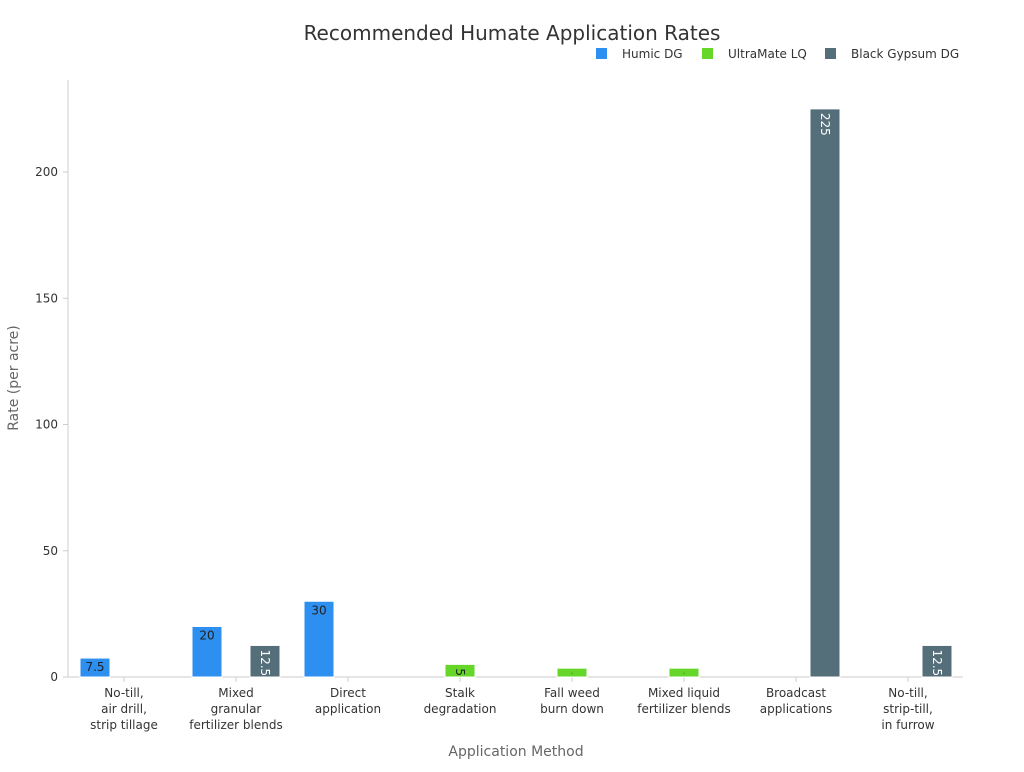 The width and height of the screenshot is (1024, 772). I want to click on data-label: 225, so click(825, 124).